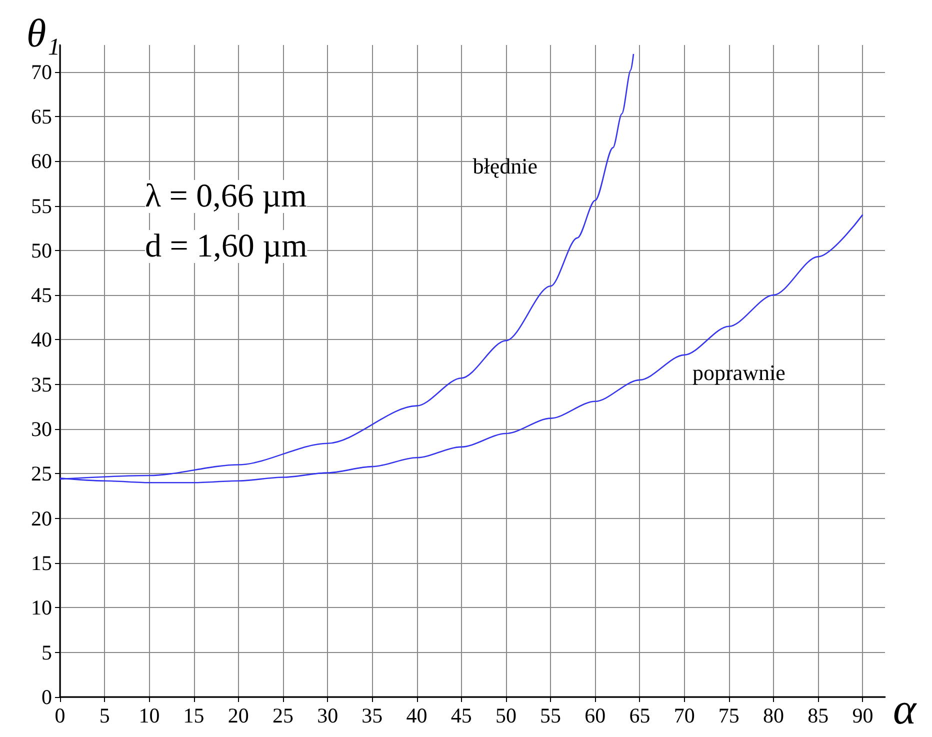 The image size is (932, 737). I want to click on x-tick-label: 45, so click(461, 716).